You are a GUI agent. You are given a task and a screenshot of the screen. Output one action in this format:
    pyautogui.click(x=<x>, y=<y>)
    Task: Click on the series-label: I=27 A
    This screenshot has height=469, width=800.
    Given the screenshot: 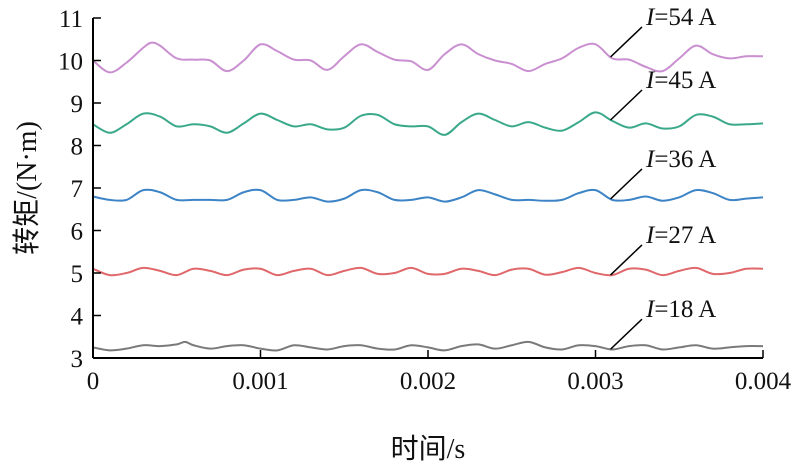 What is the action you would take?
    pyautogui.click(x=680, y=235)
    